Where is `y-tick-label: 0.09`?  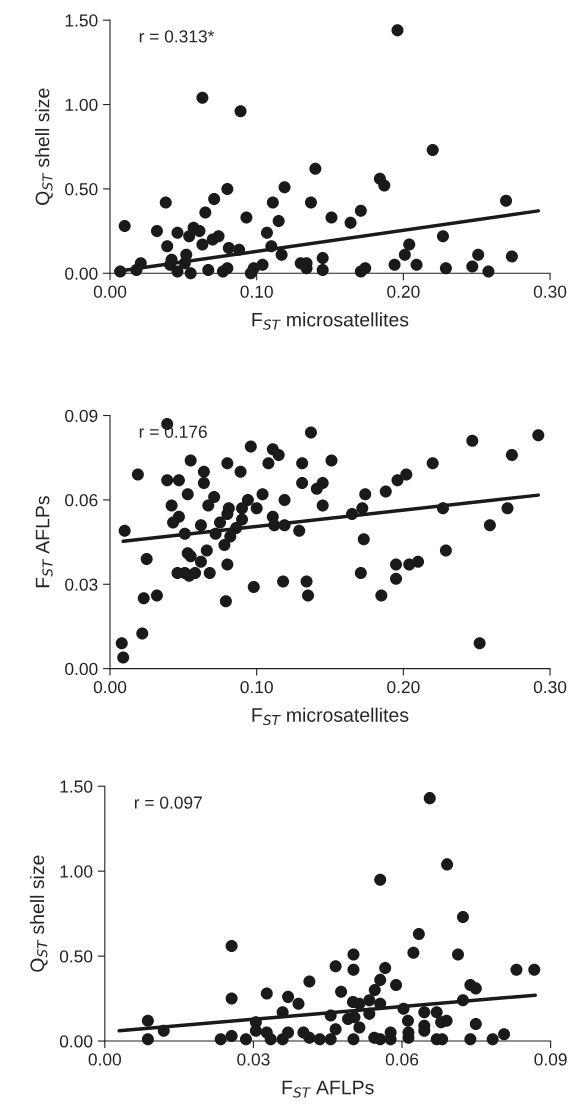
y-tick-label: 0.09 is located at coordinates (81, 415).